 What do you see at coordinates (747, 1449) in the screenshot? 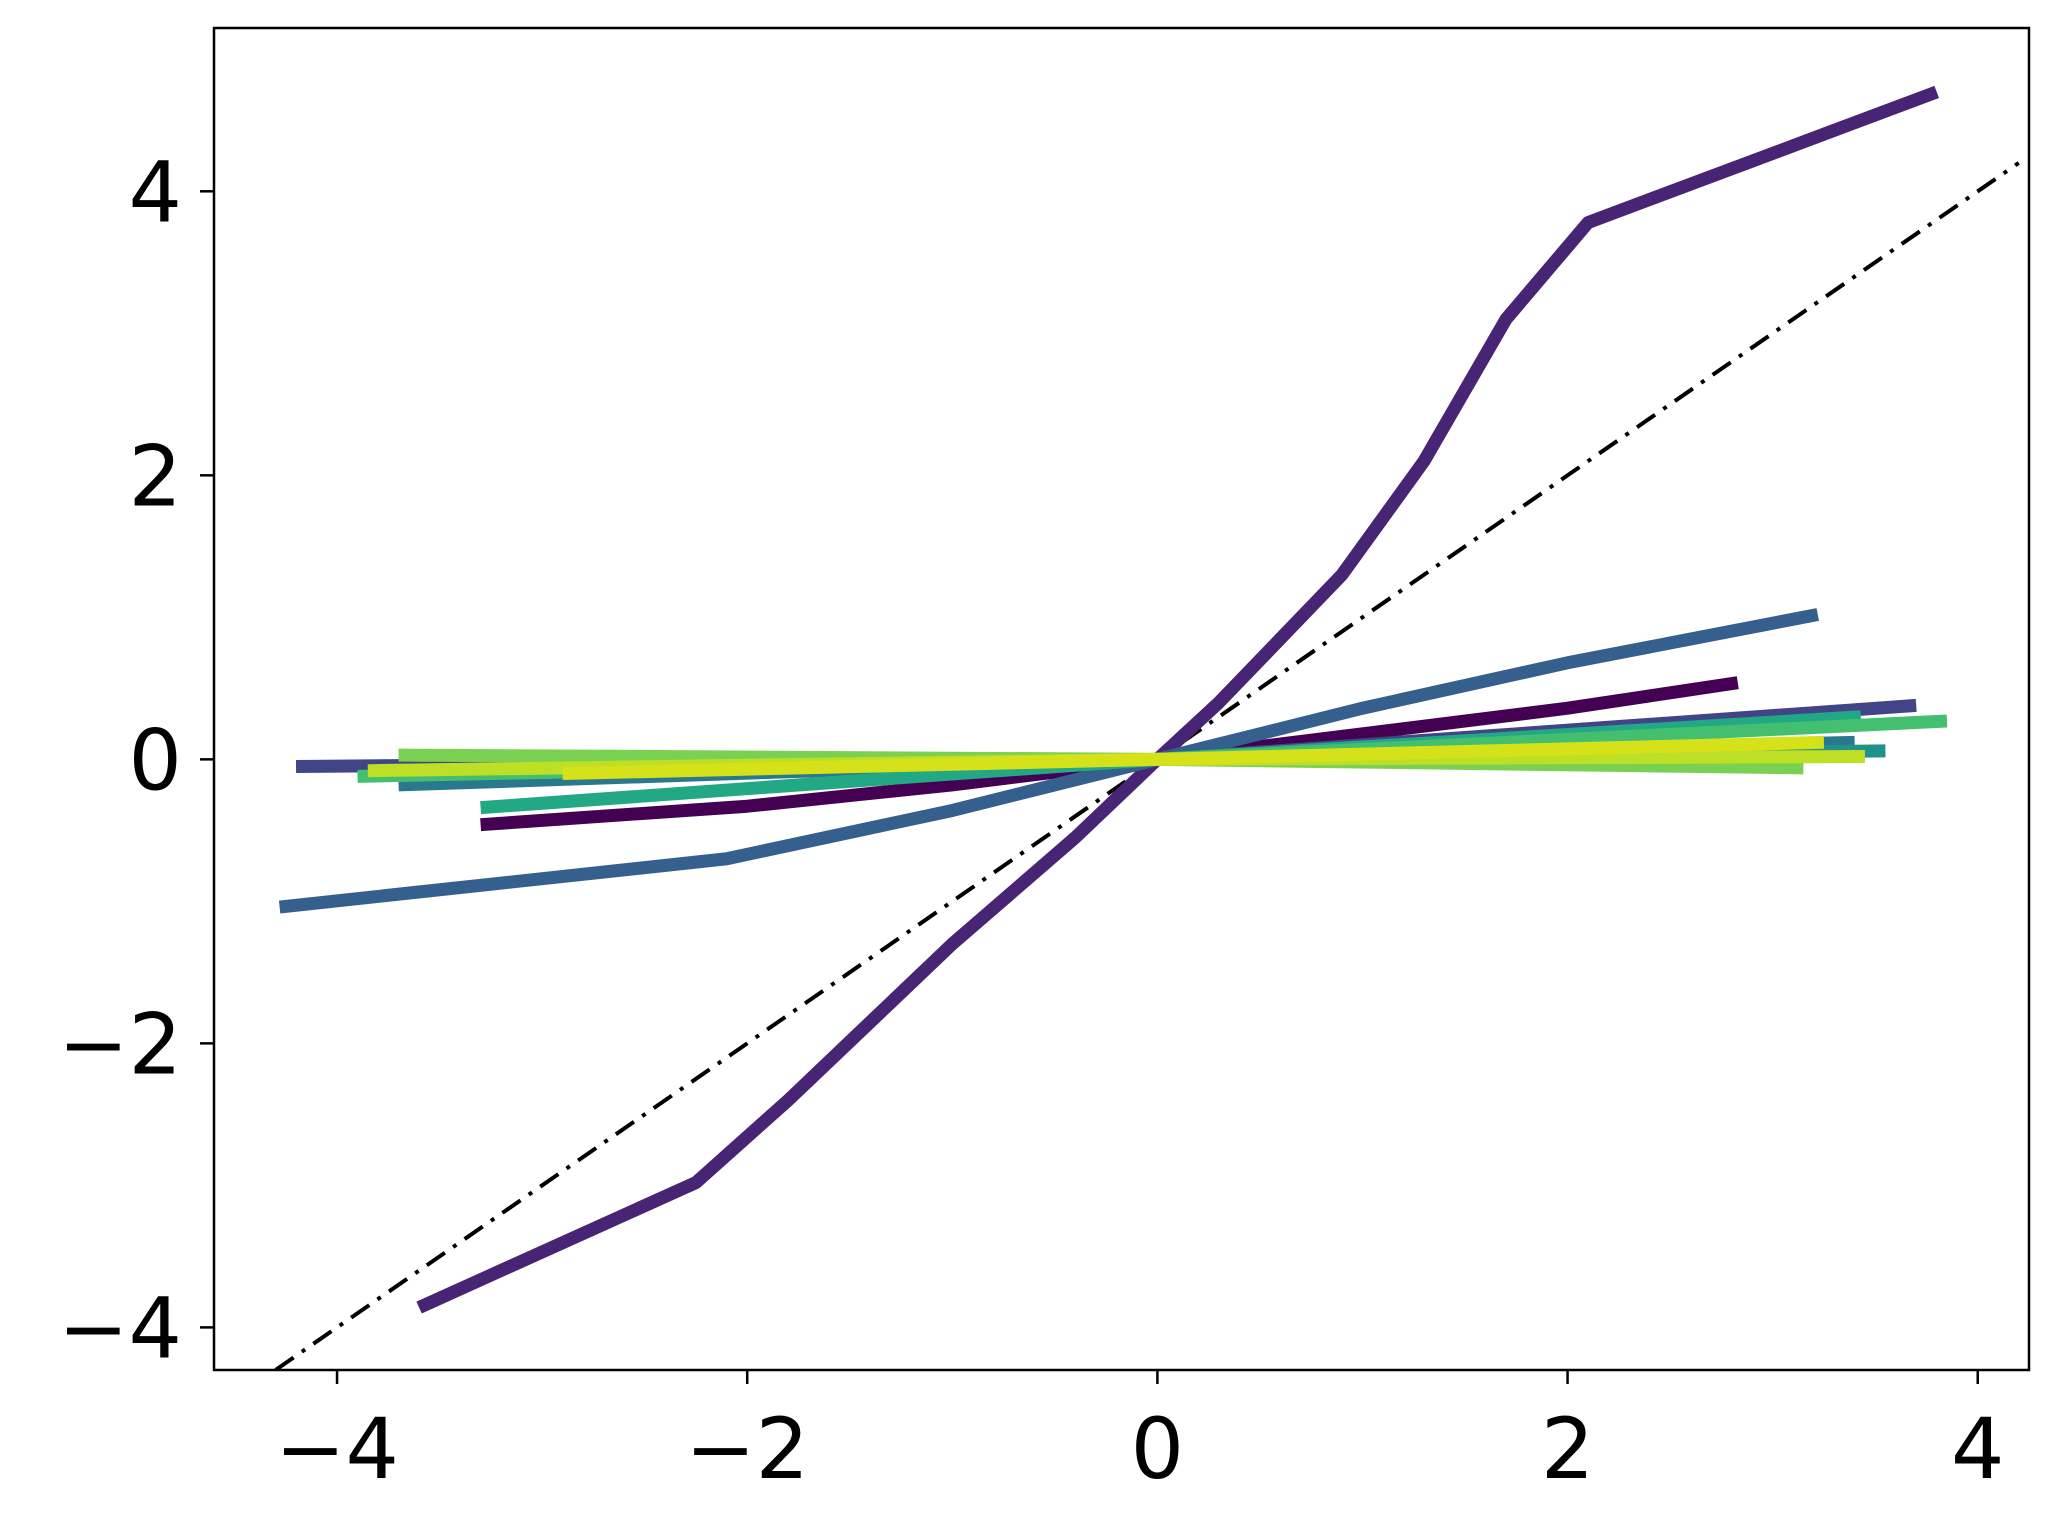
I see `x-tick-label: −2` at bounding box center [747, 1449].